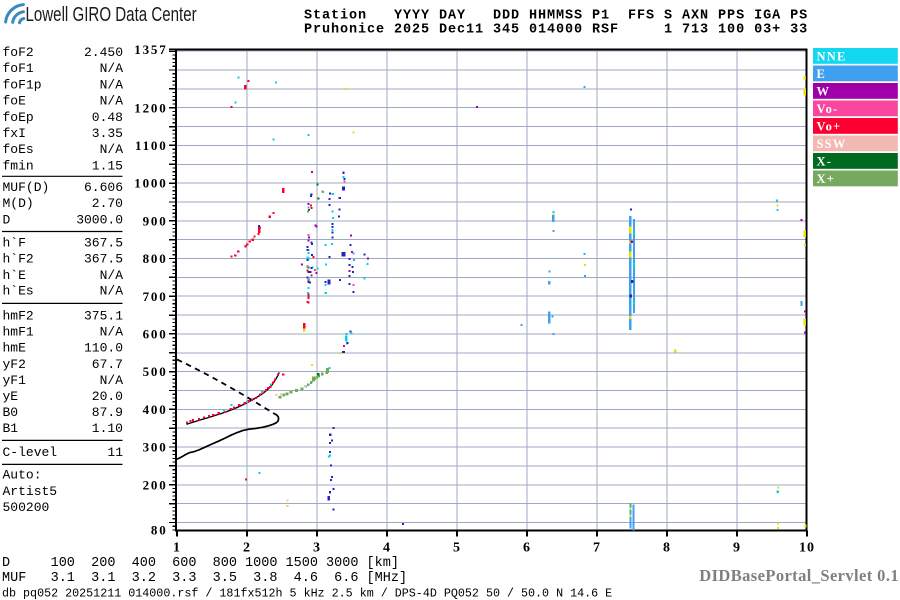 This screenshot has height=600, width=900. I want to click on svg-text: fmin, so click(18, 165).